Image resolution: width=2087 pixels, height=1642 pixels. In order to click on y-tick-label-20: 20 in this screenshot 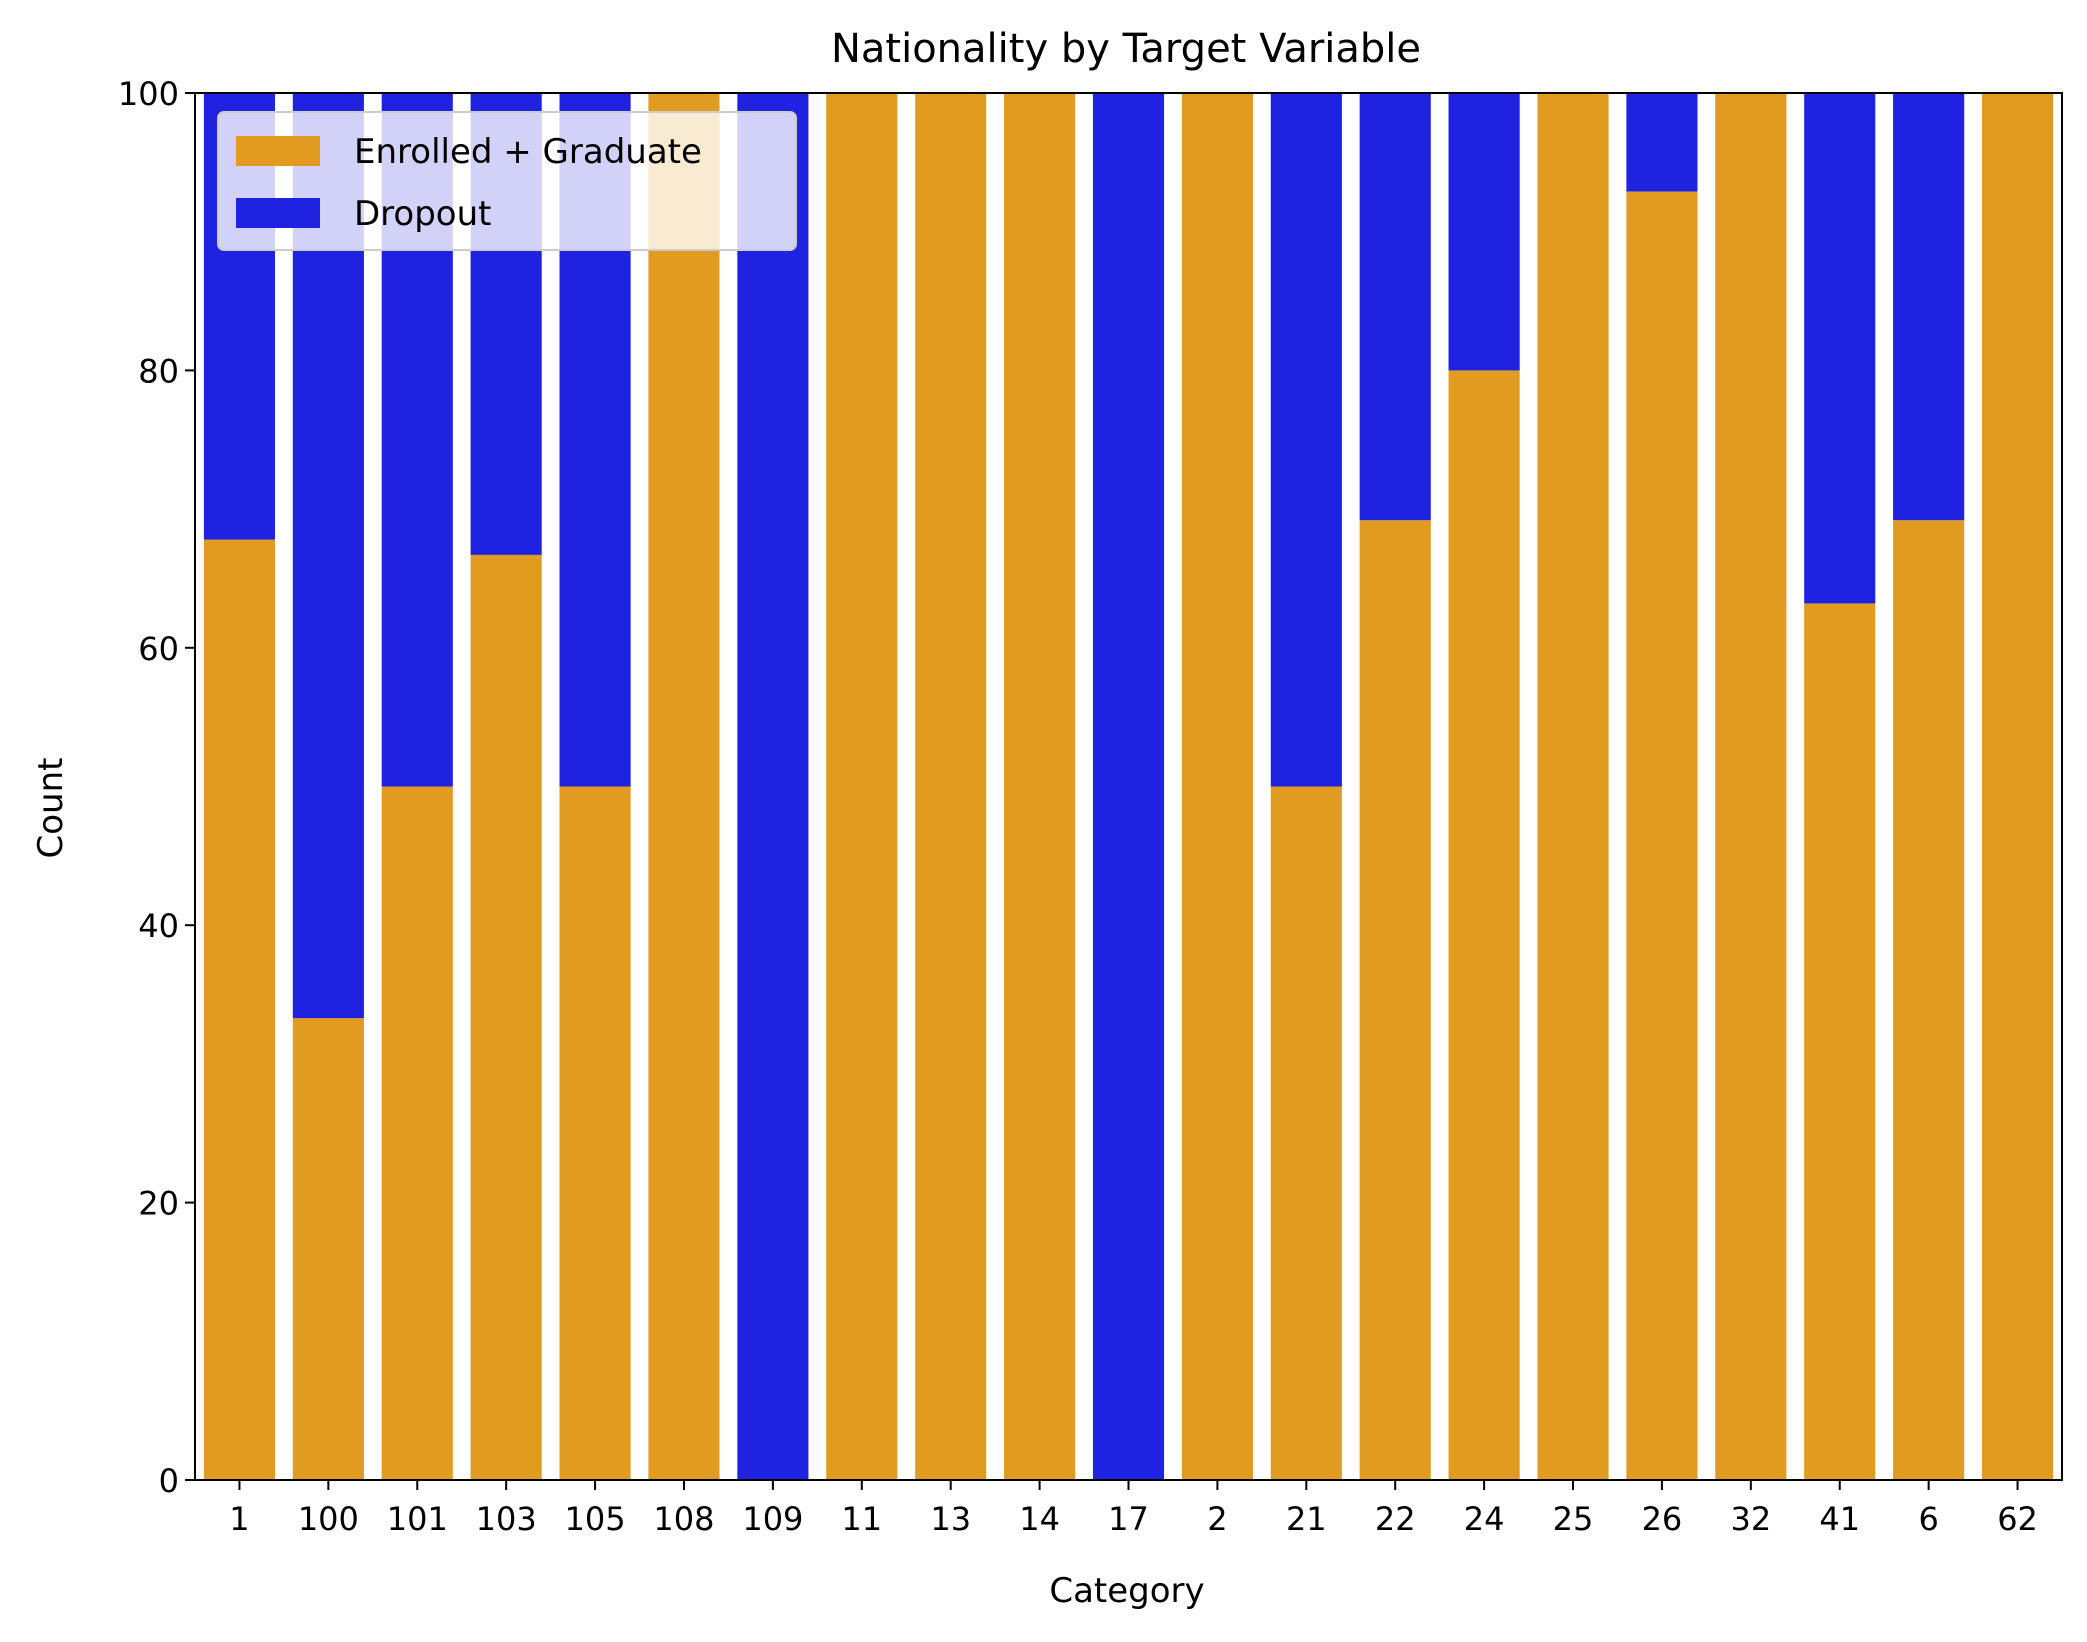, I will do `click(158, 1204)`.